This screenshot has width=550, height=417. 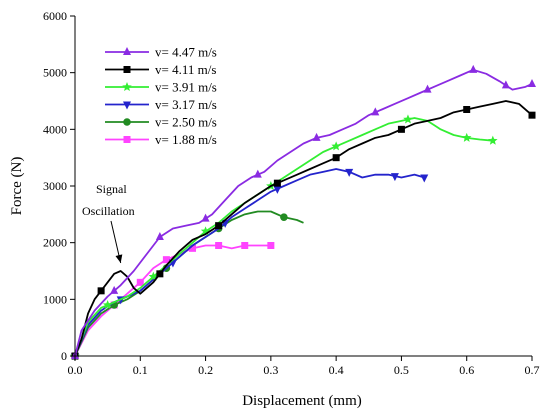 What do you see at coordinates (186, 52) in the screenshot?
I see `legend-label: v= 4.47 m/s` at bounding box center [186, 52].